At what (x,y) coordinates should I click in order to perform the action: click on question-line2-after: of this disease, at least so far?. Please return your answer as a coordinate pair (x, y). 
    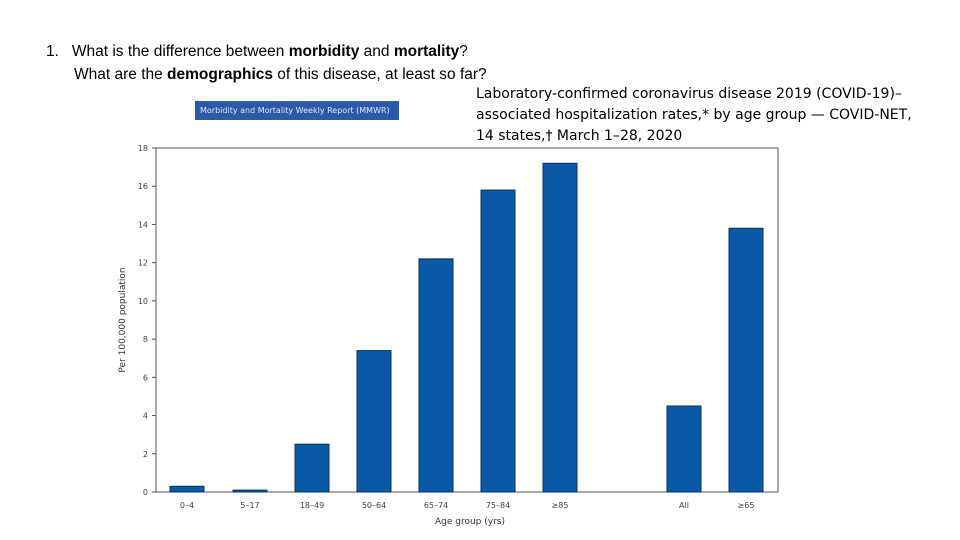
    Looking at the image, I should click on (380, 74).